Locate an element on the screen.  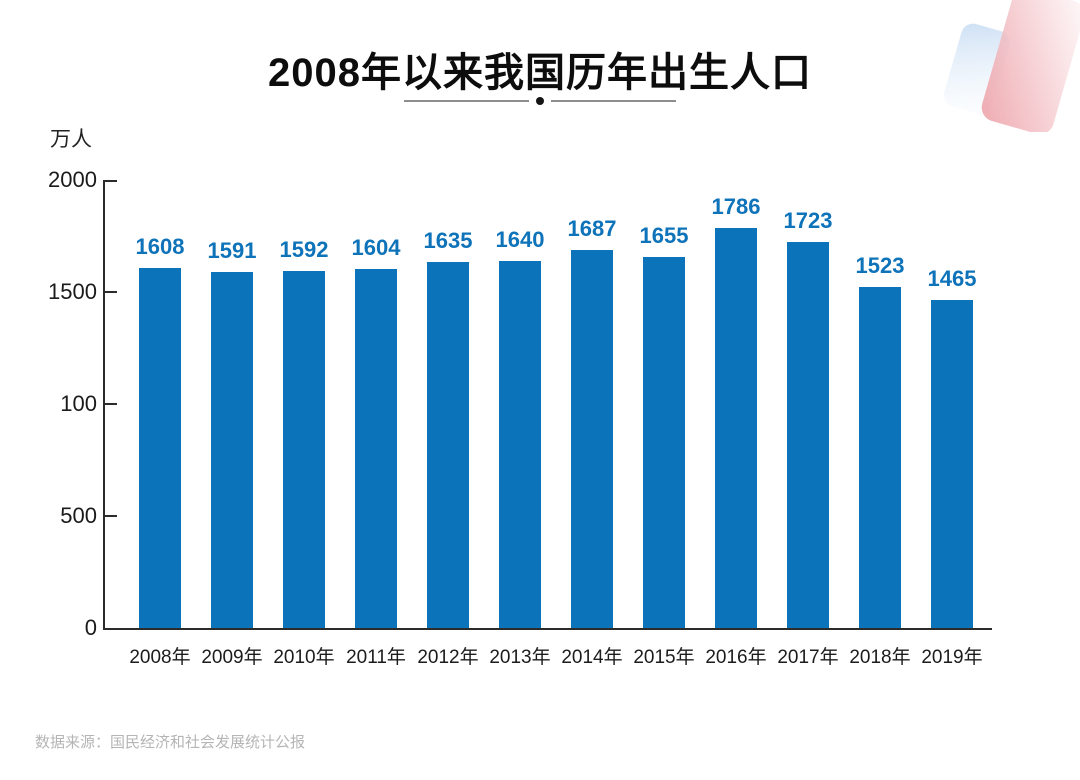
chart-title: 2008年以来我国历年出生人口 is located at coordinates (540, 73).